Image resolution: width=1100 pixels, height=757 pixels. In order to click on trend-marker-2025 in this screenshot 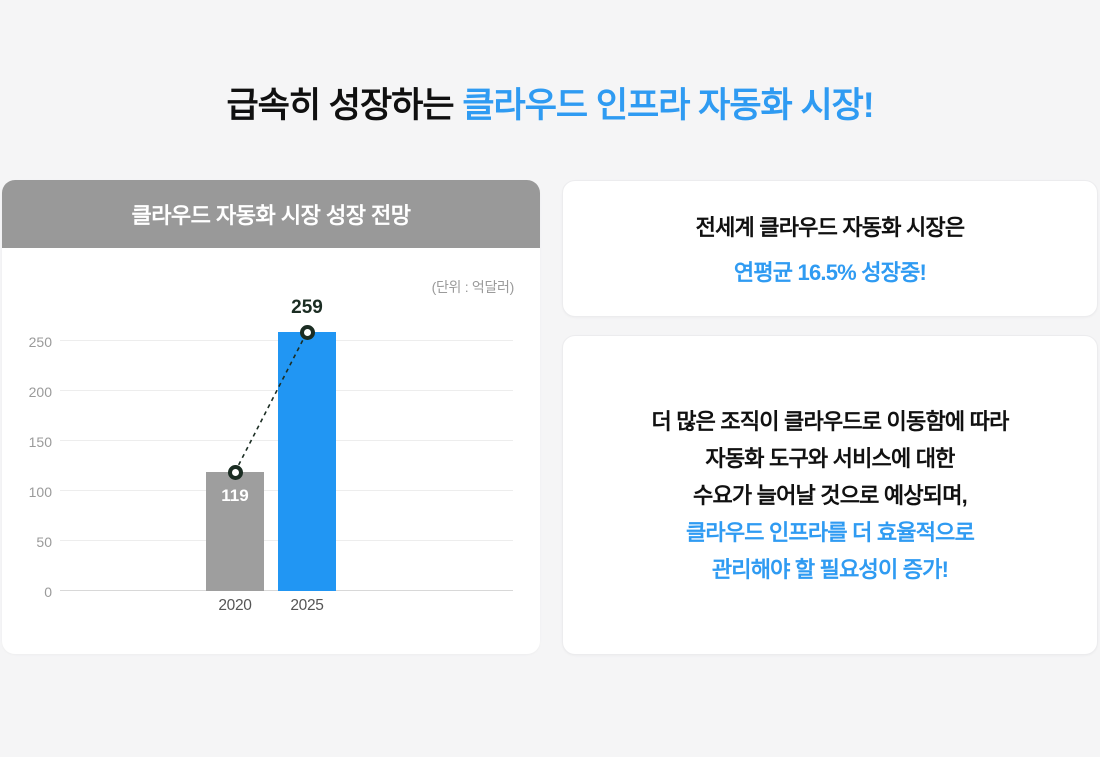, I will do `click(307, 332)`.